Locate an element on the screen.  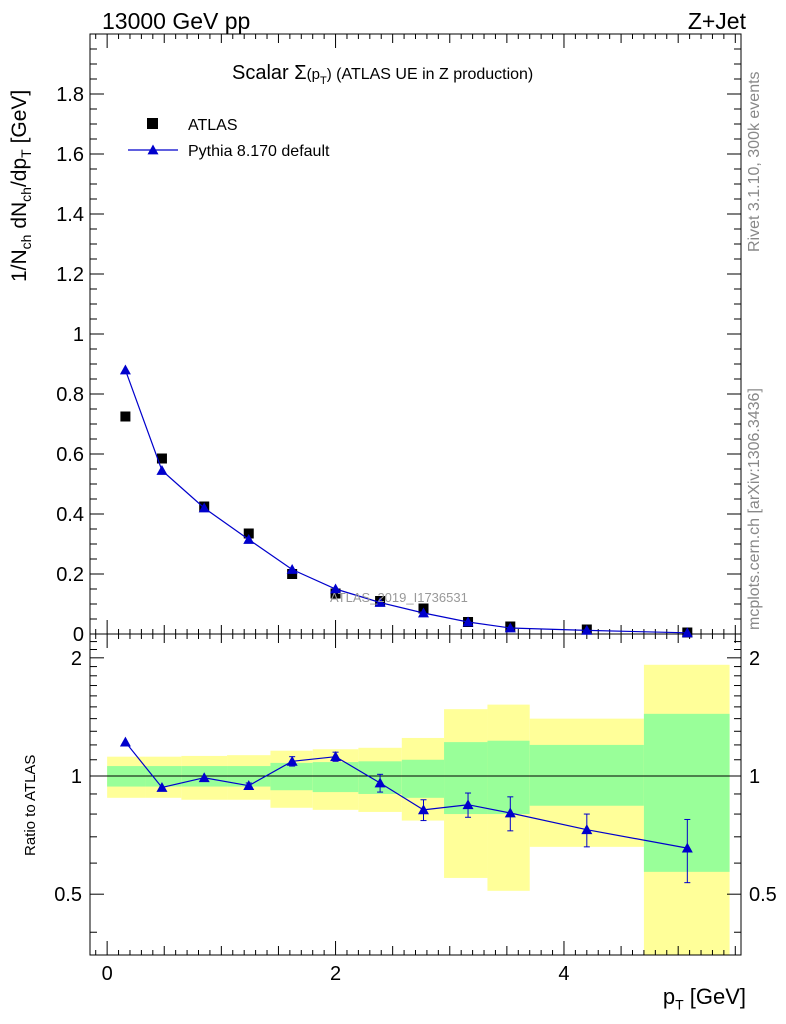
x-tick-label: 4 is located at coordinates (563, 974).